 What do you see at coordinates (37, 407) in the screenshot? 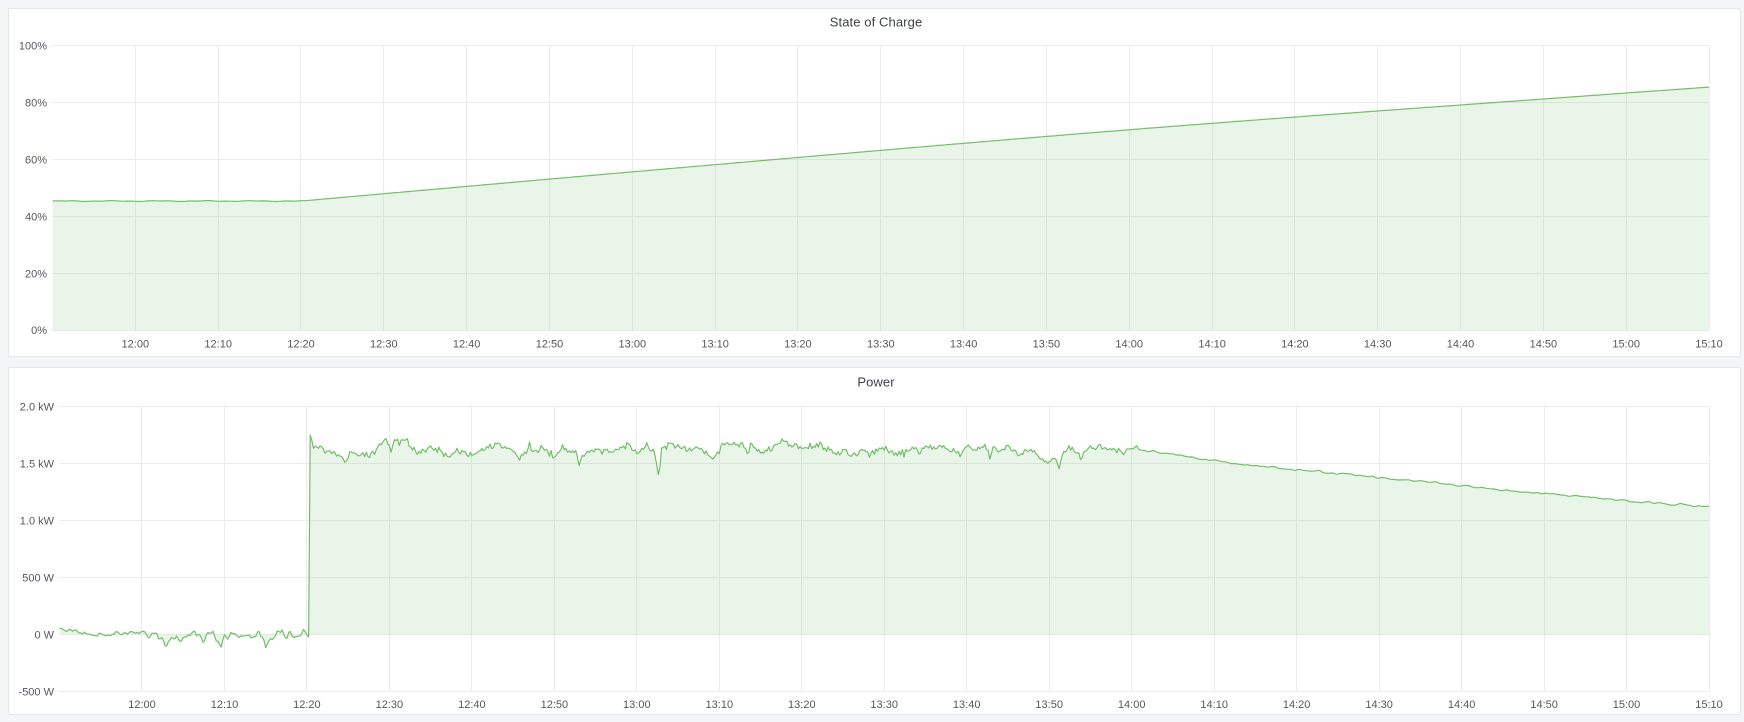
I see `svg-text: 2.0 kW` at bounding box center [37, 407].